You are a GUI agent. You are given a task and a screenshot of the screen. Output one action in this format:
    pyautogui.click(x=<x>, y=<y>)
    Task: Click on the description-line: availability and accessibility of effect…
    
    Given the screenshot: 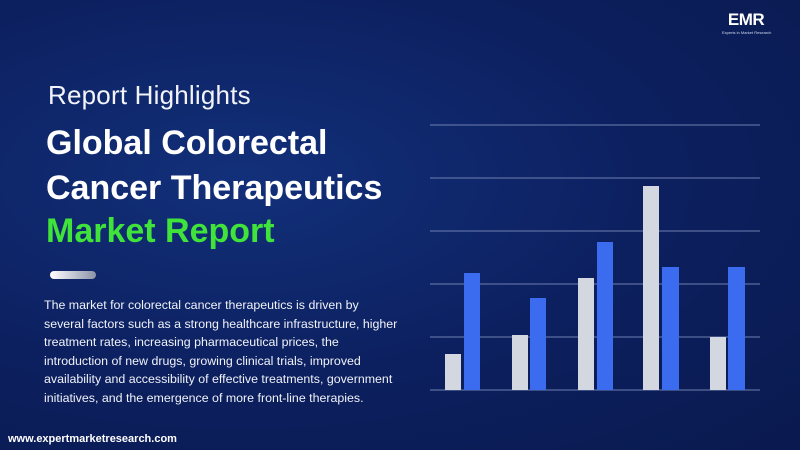 What is the action you would take?
    pyautogui.click(x=218, y=379)
    